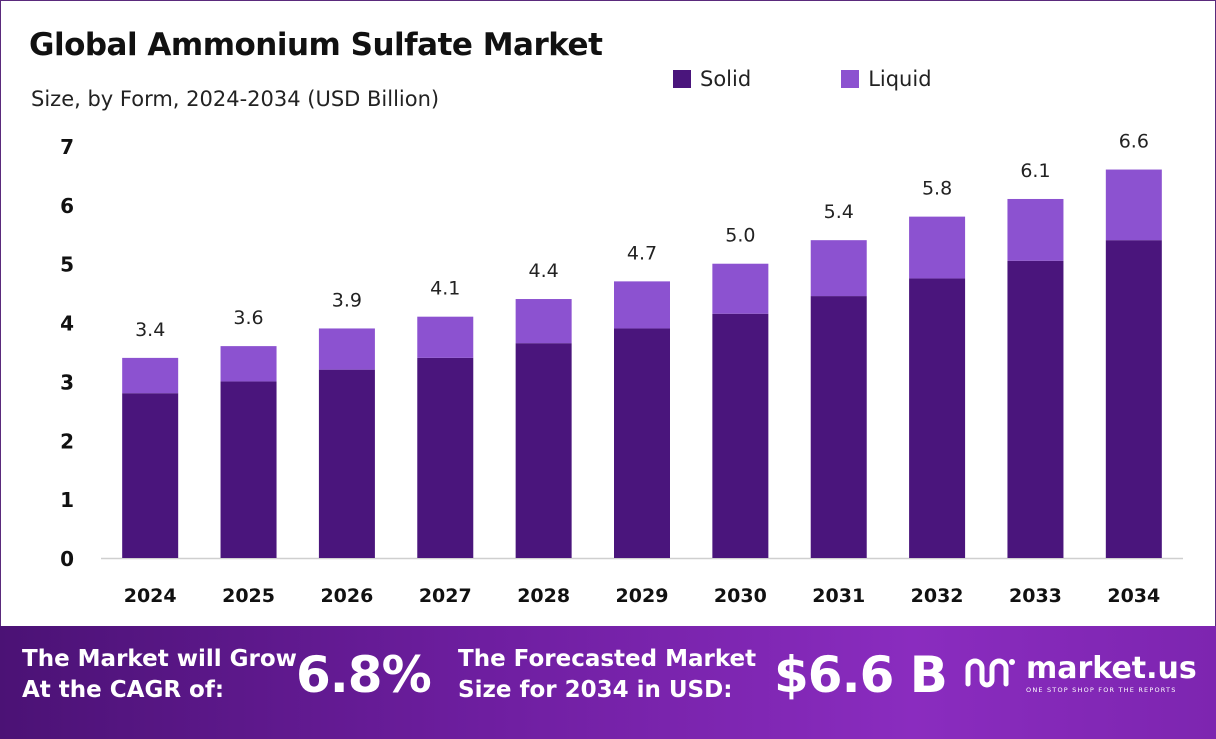  Describe the element at coordinates (346, 349) in the screenshot. I see `bar-liquid-2026` at that location.